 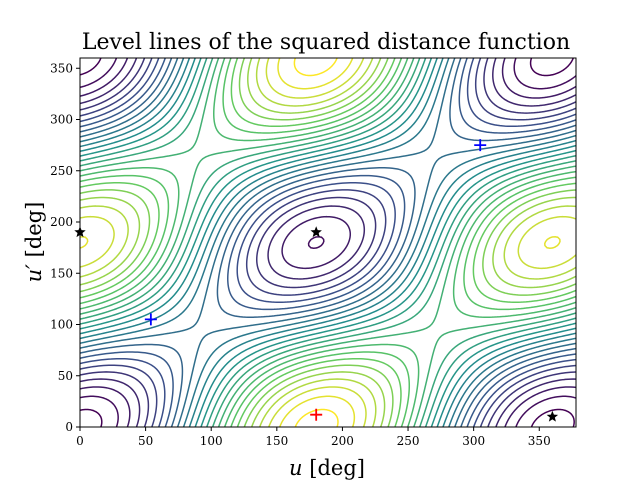 I want to click on x-axis-unit: [deg], so click(x=337, y=468).